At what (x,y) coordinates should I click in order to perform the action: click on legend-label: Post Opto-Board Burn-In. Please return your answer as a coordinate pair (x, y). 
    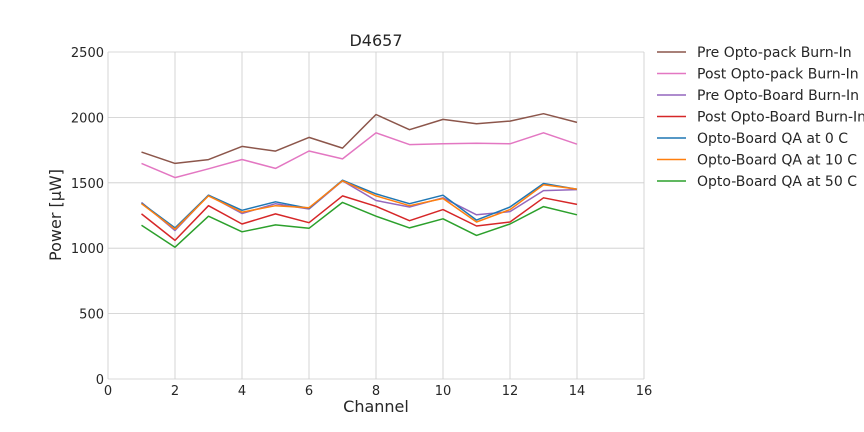
    Looking at the image, I should click on (780, 118).